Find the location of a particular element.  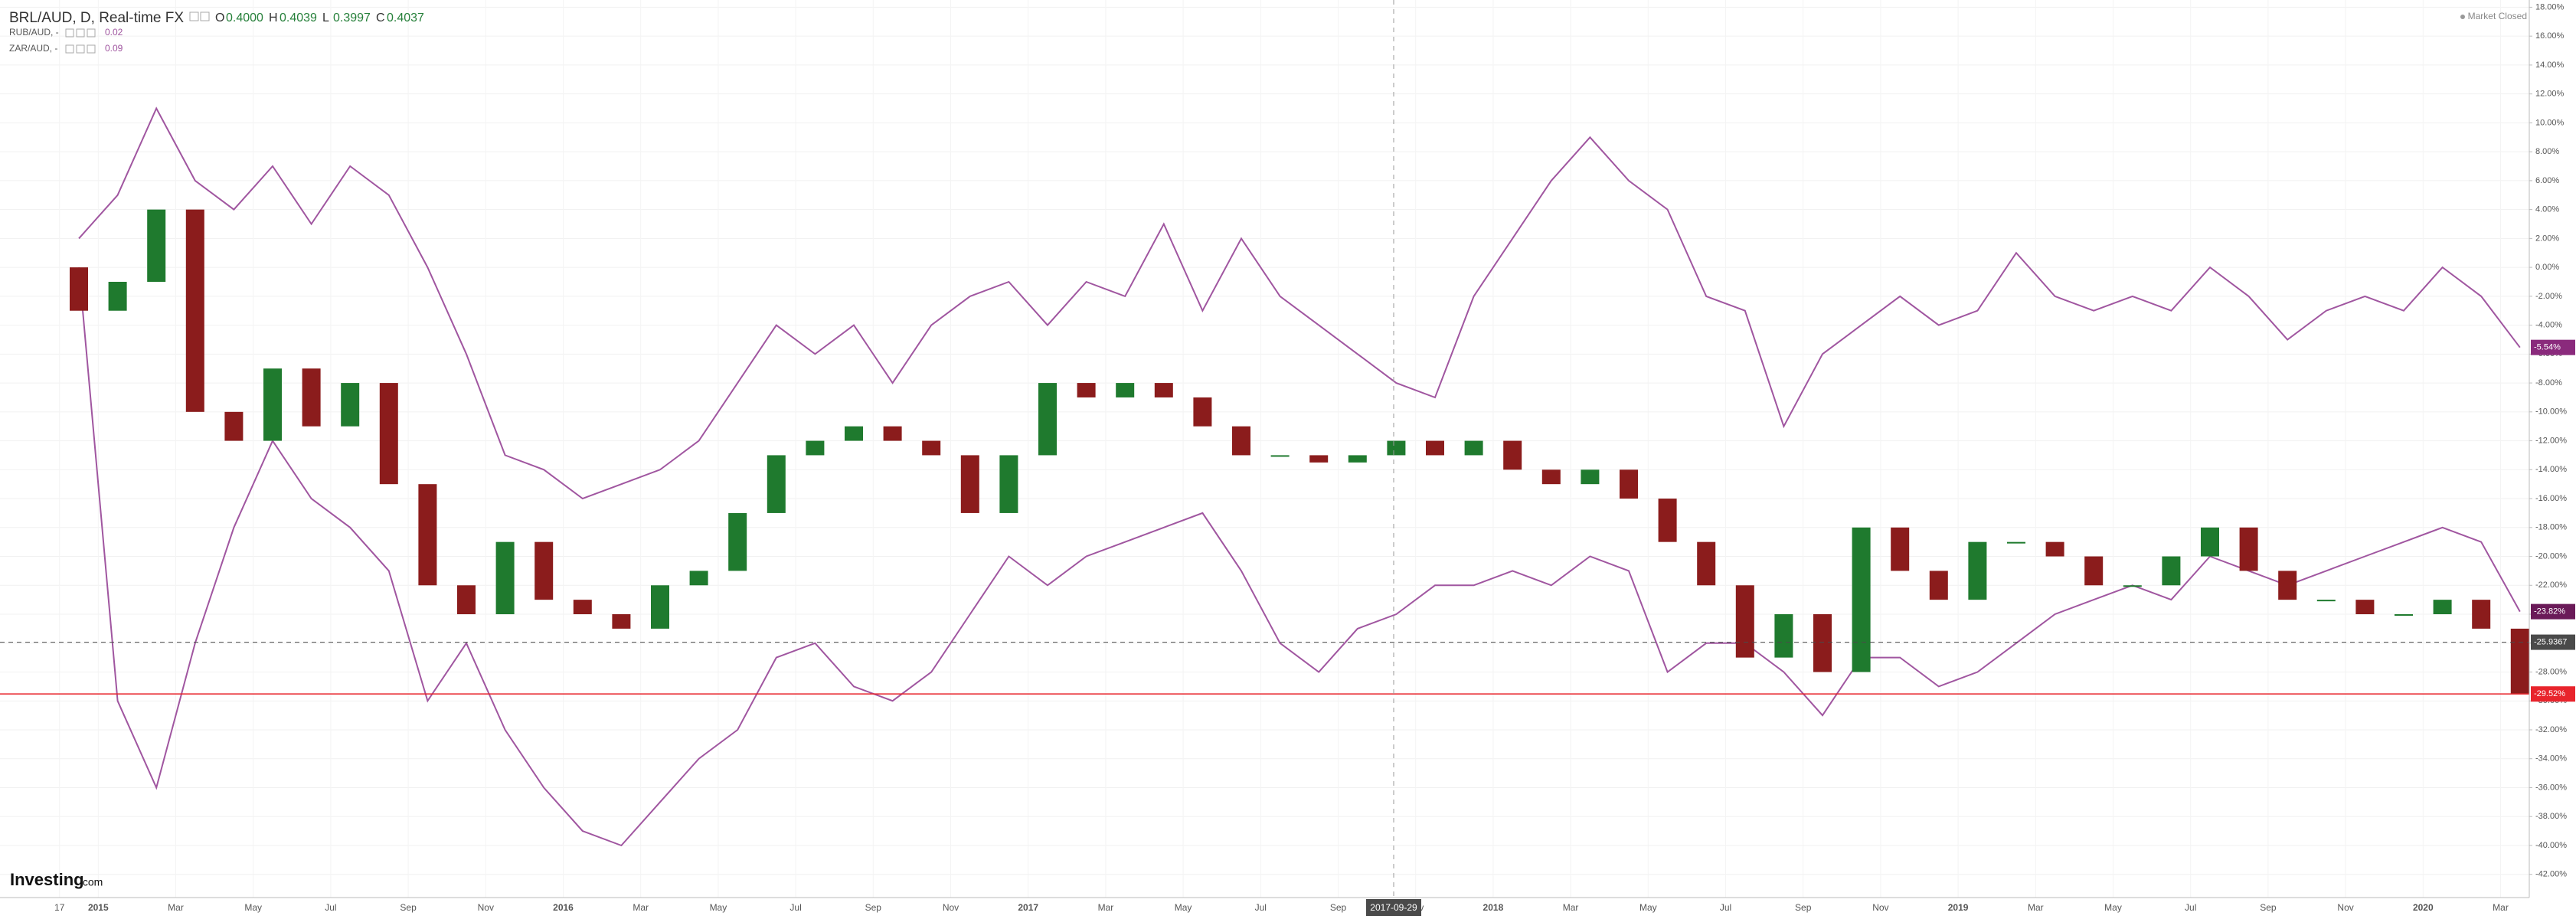

y-tick-label: -2.00% is located at coordinates (2548, 296).